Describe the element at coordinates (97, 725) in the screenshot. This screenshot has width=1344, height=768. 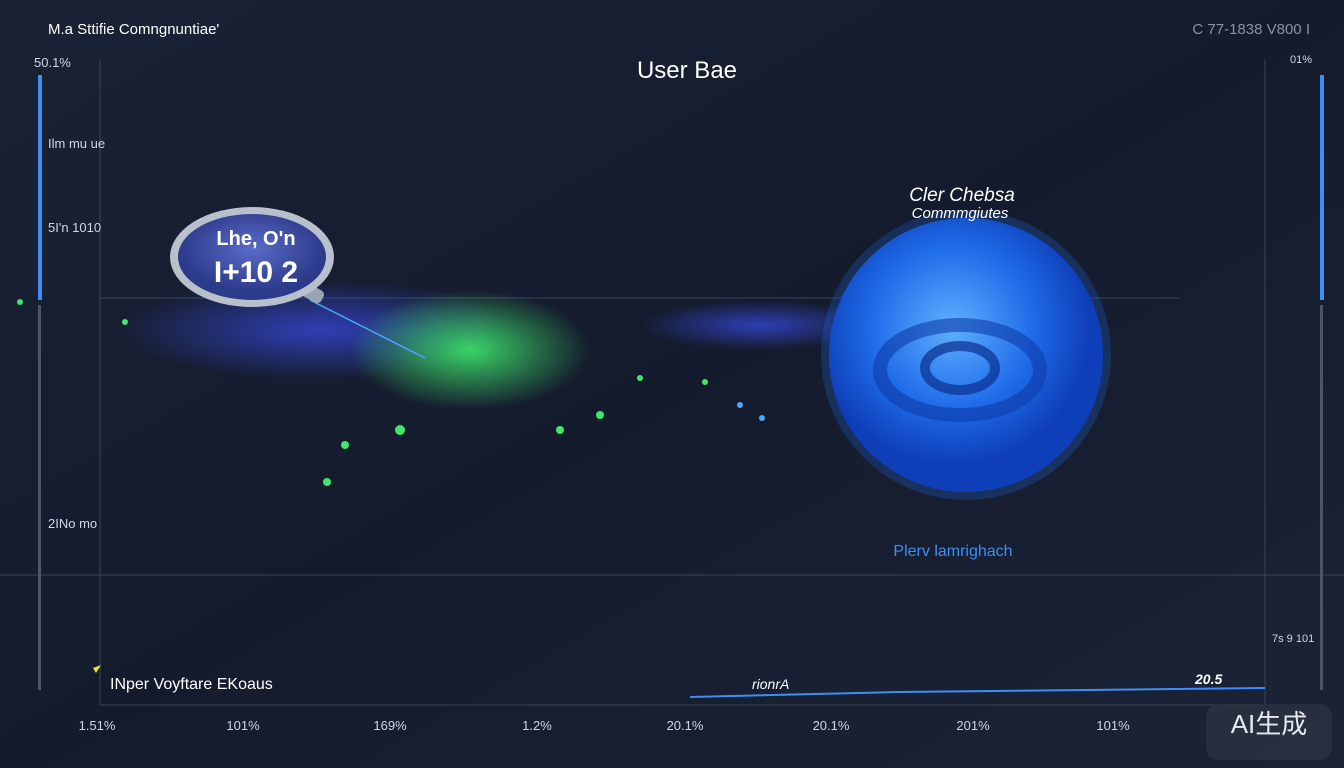
I see `x-label: 1.51%` at that location.